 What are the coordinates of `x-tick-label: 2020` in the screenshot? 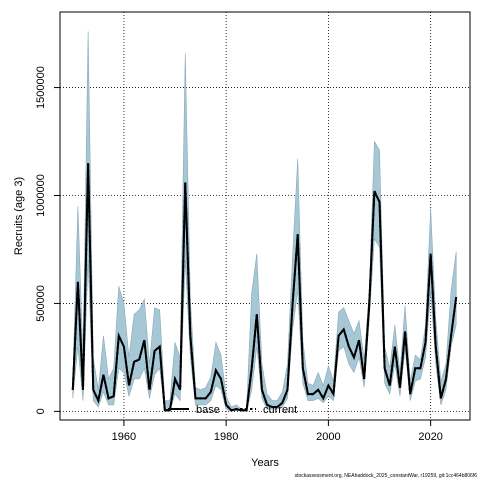 It's located at (430, 437).